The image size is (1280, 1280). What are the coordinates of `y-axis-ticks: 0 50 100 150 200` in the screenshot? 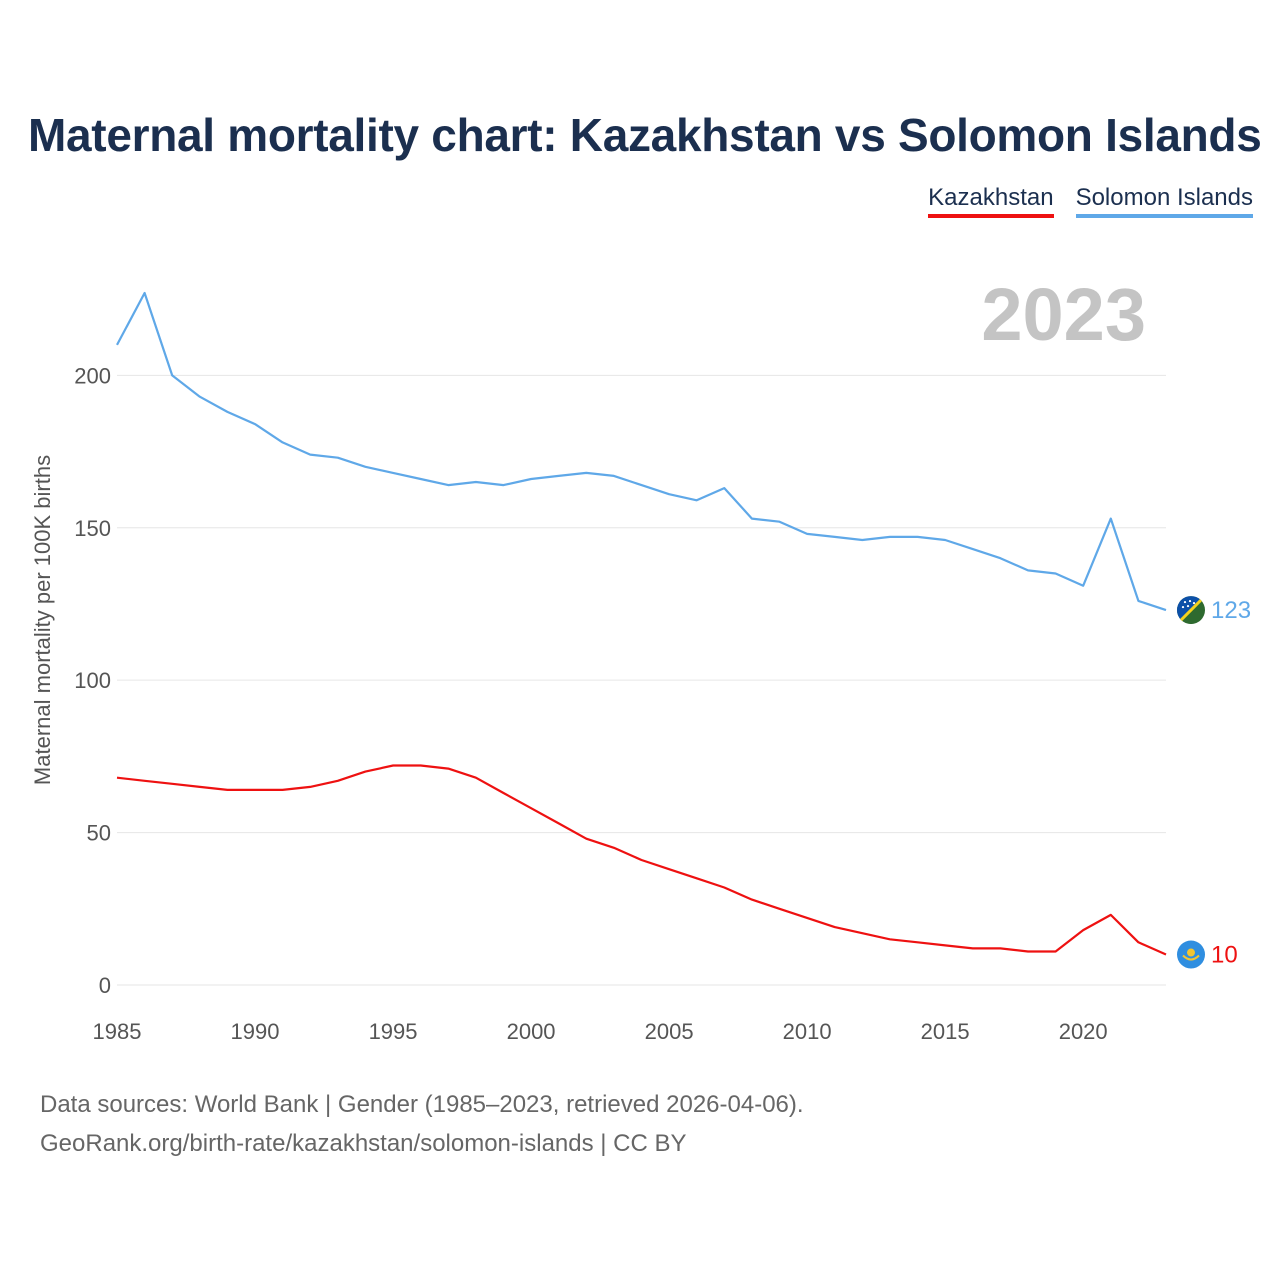 It's located at (92, 680).